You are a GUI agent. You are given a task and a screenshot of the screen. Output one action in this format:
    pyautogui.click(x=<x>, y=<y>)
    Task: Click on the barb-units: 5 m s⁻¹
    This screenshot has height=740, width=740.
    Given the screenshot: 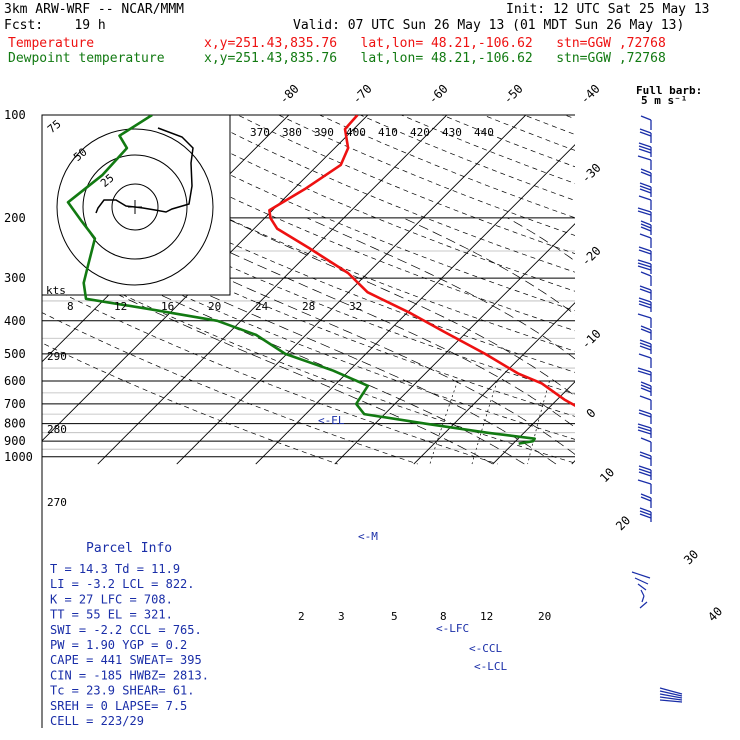 What is the action you would take?
    pyautogui.click(x=664, y=100)
    